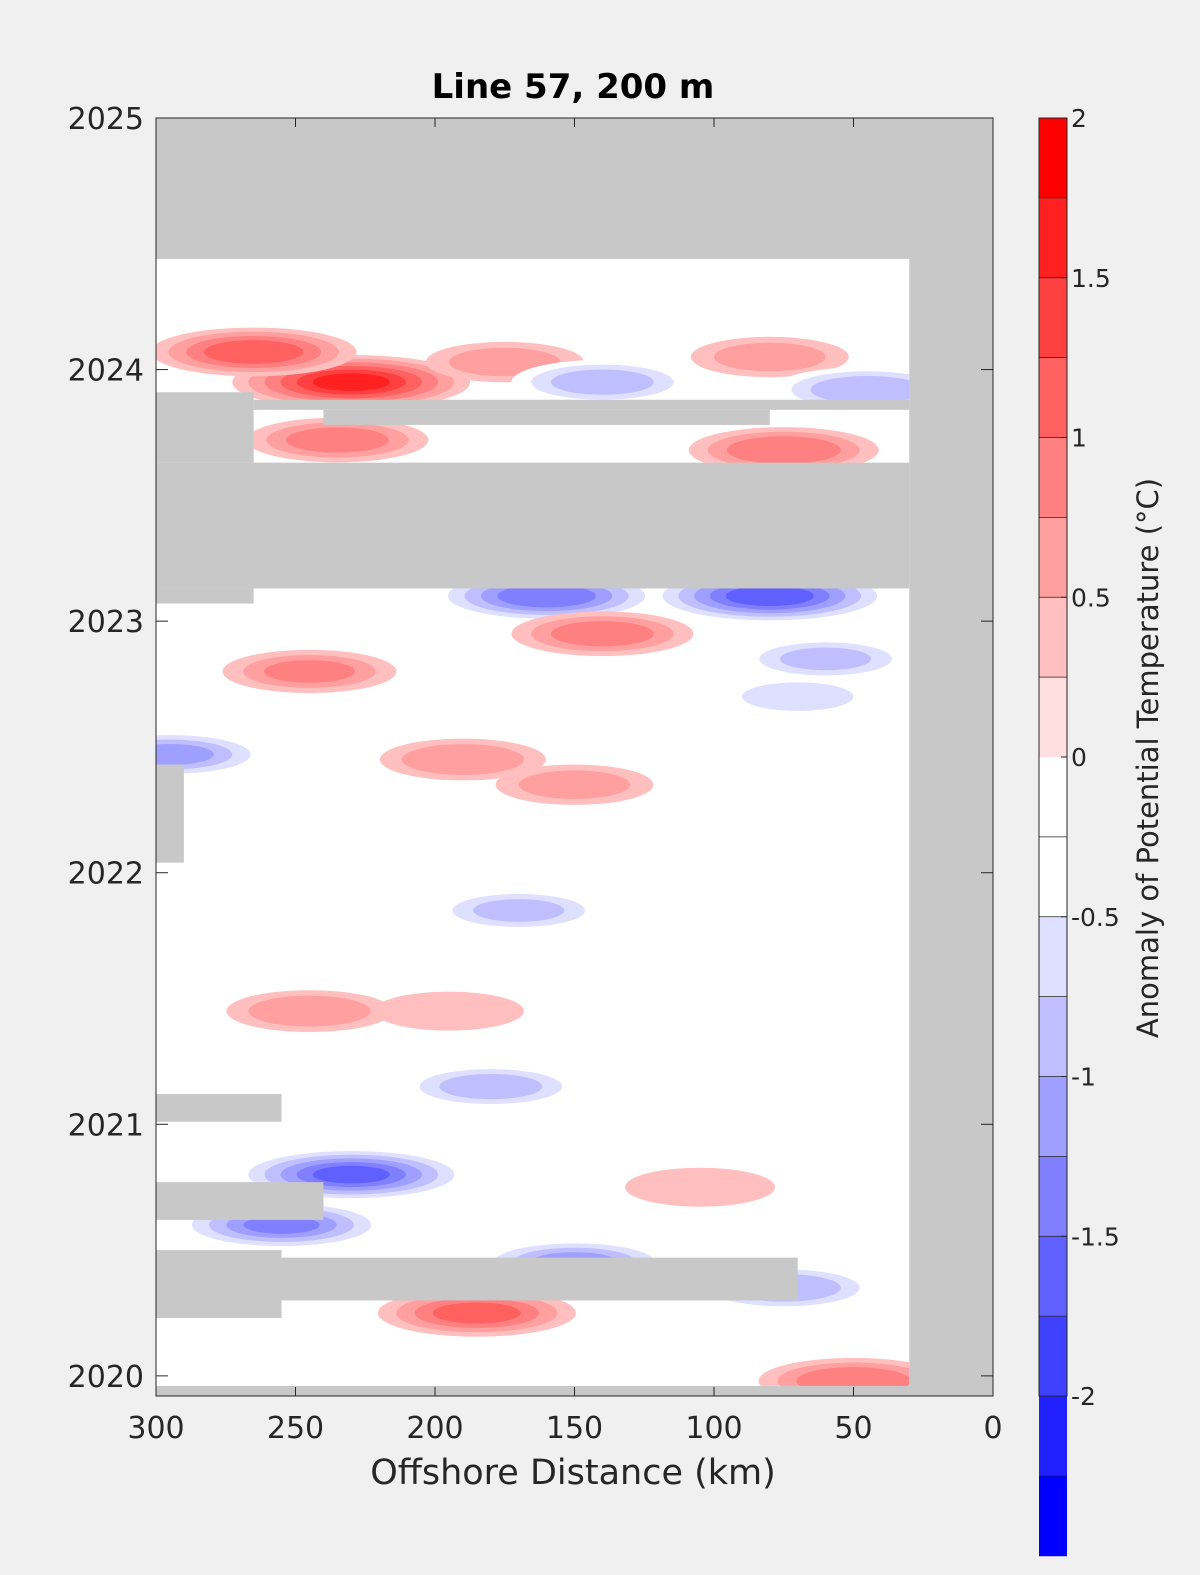 The width and height of the screenshot is (1200, 1575). What do you see at coordinates (1079, 830) in the screenshot?
I see `colorbar: 2 1.5 1 0.5 0 -0.5 -1 -1.5 -2` at bounding box center [1079, 830].